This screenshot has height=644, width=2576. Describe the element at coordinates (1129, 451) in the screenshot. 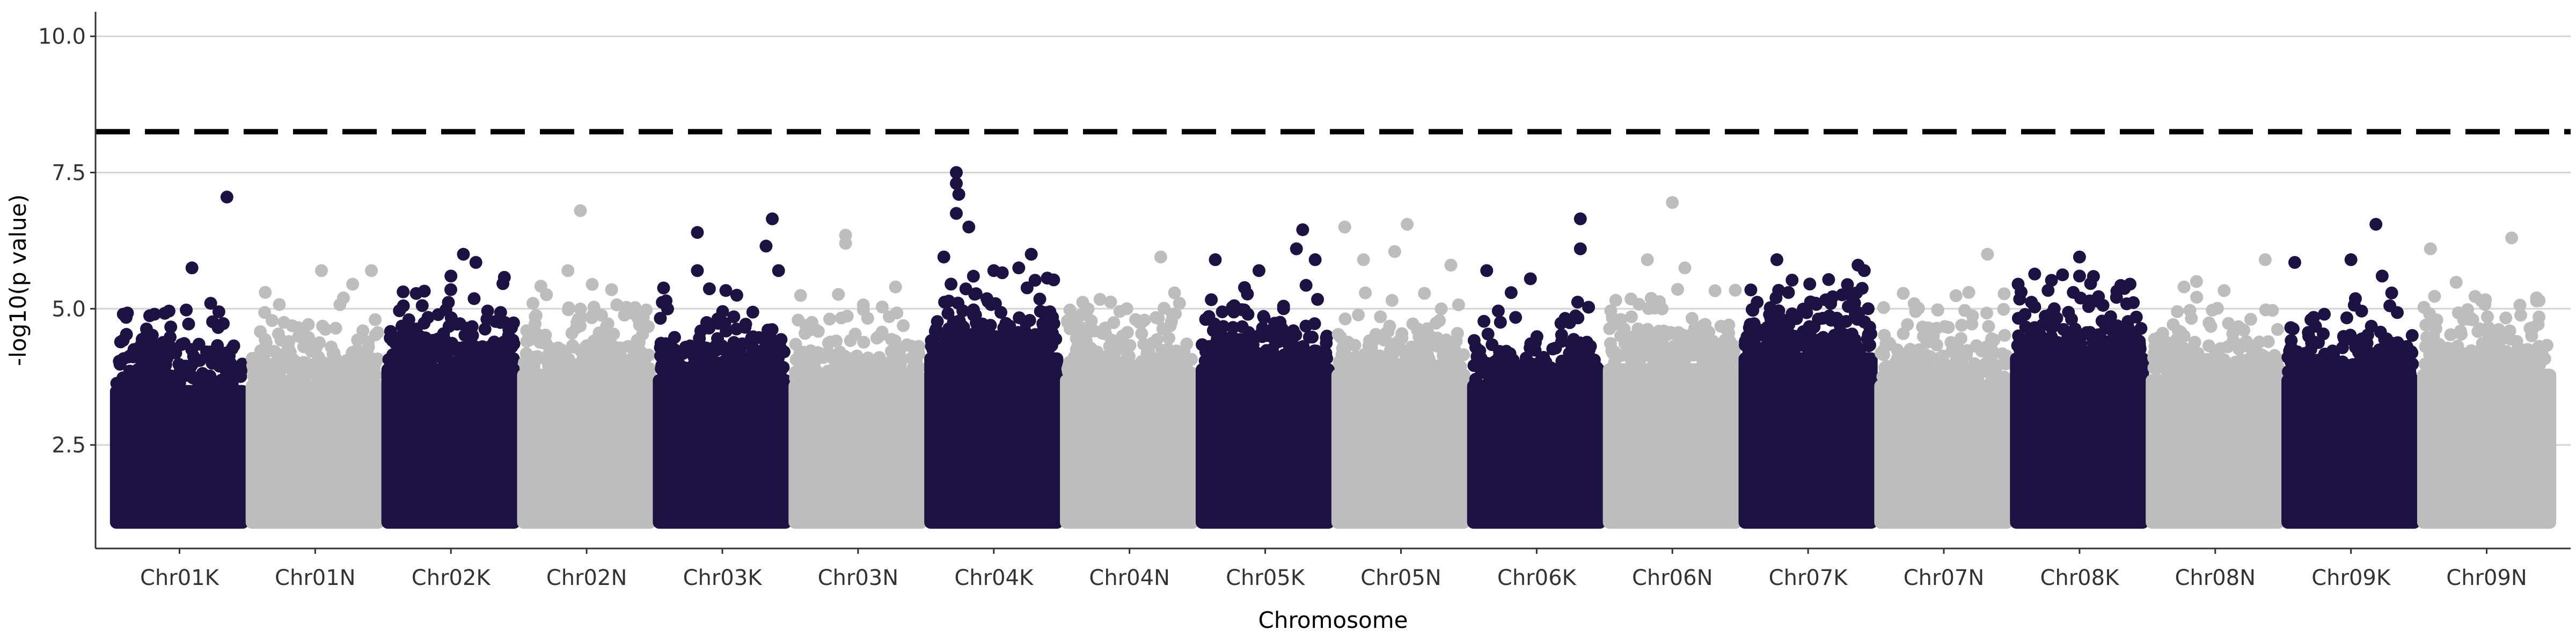

I see `dense-band-Chr04N` at that location.